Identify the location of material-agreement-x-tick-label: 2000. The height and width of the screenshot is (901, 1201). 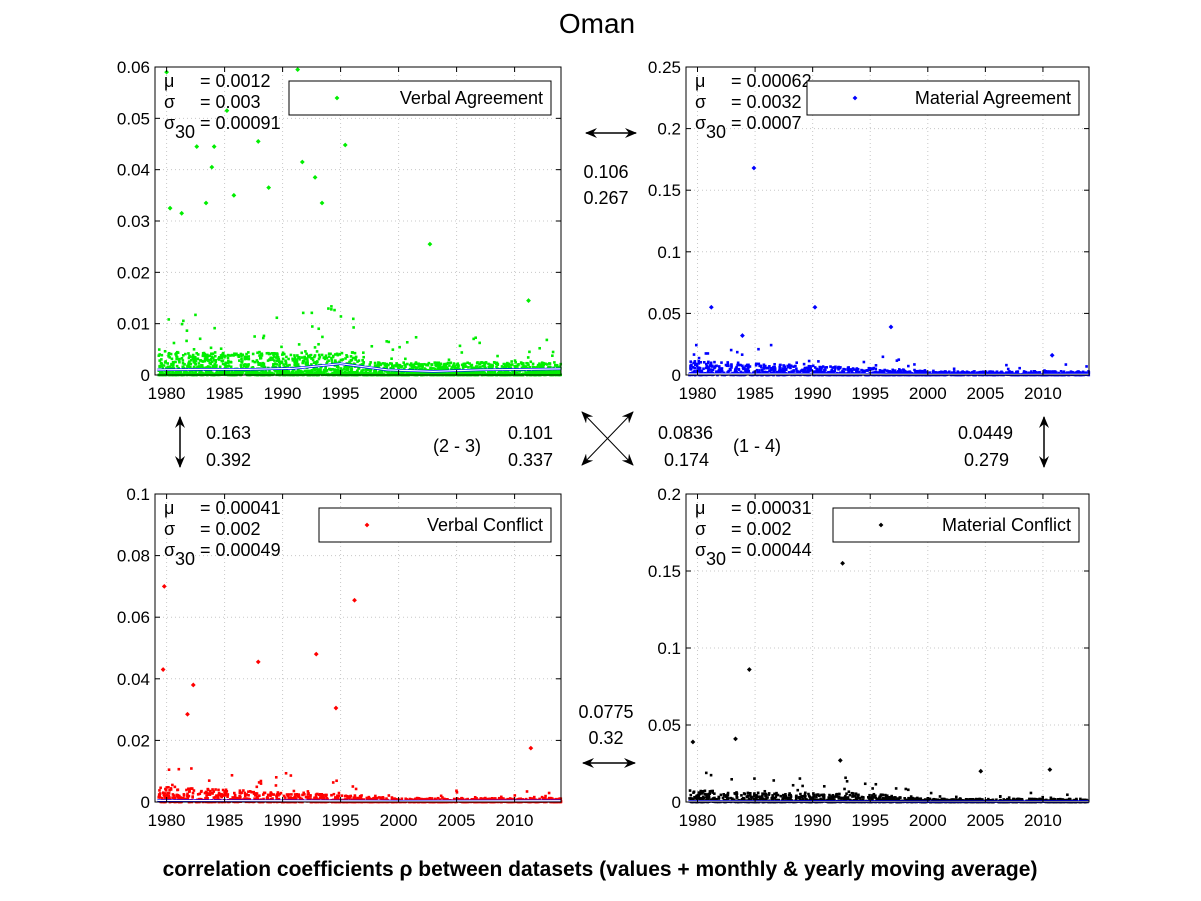
(928, 393).